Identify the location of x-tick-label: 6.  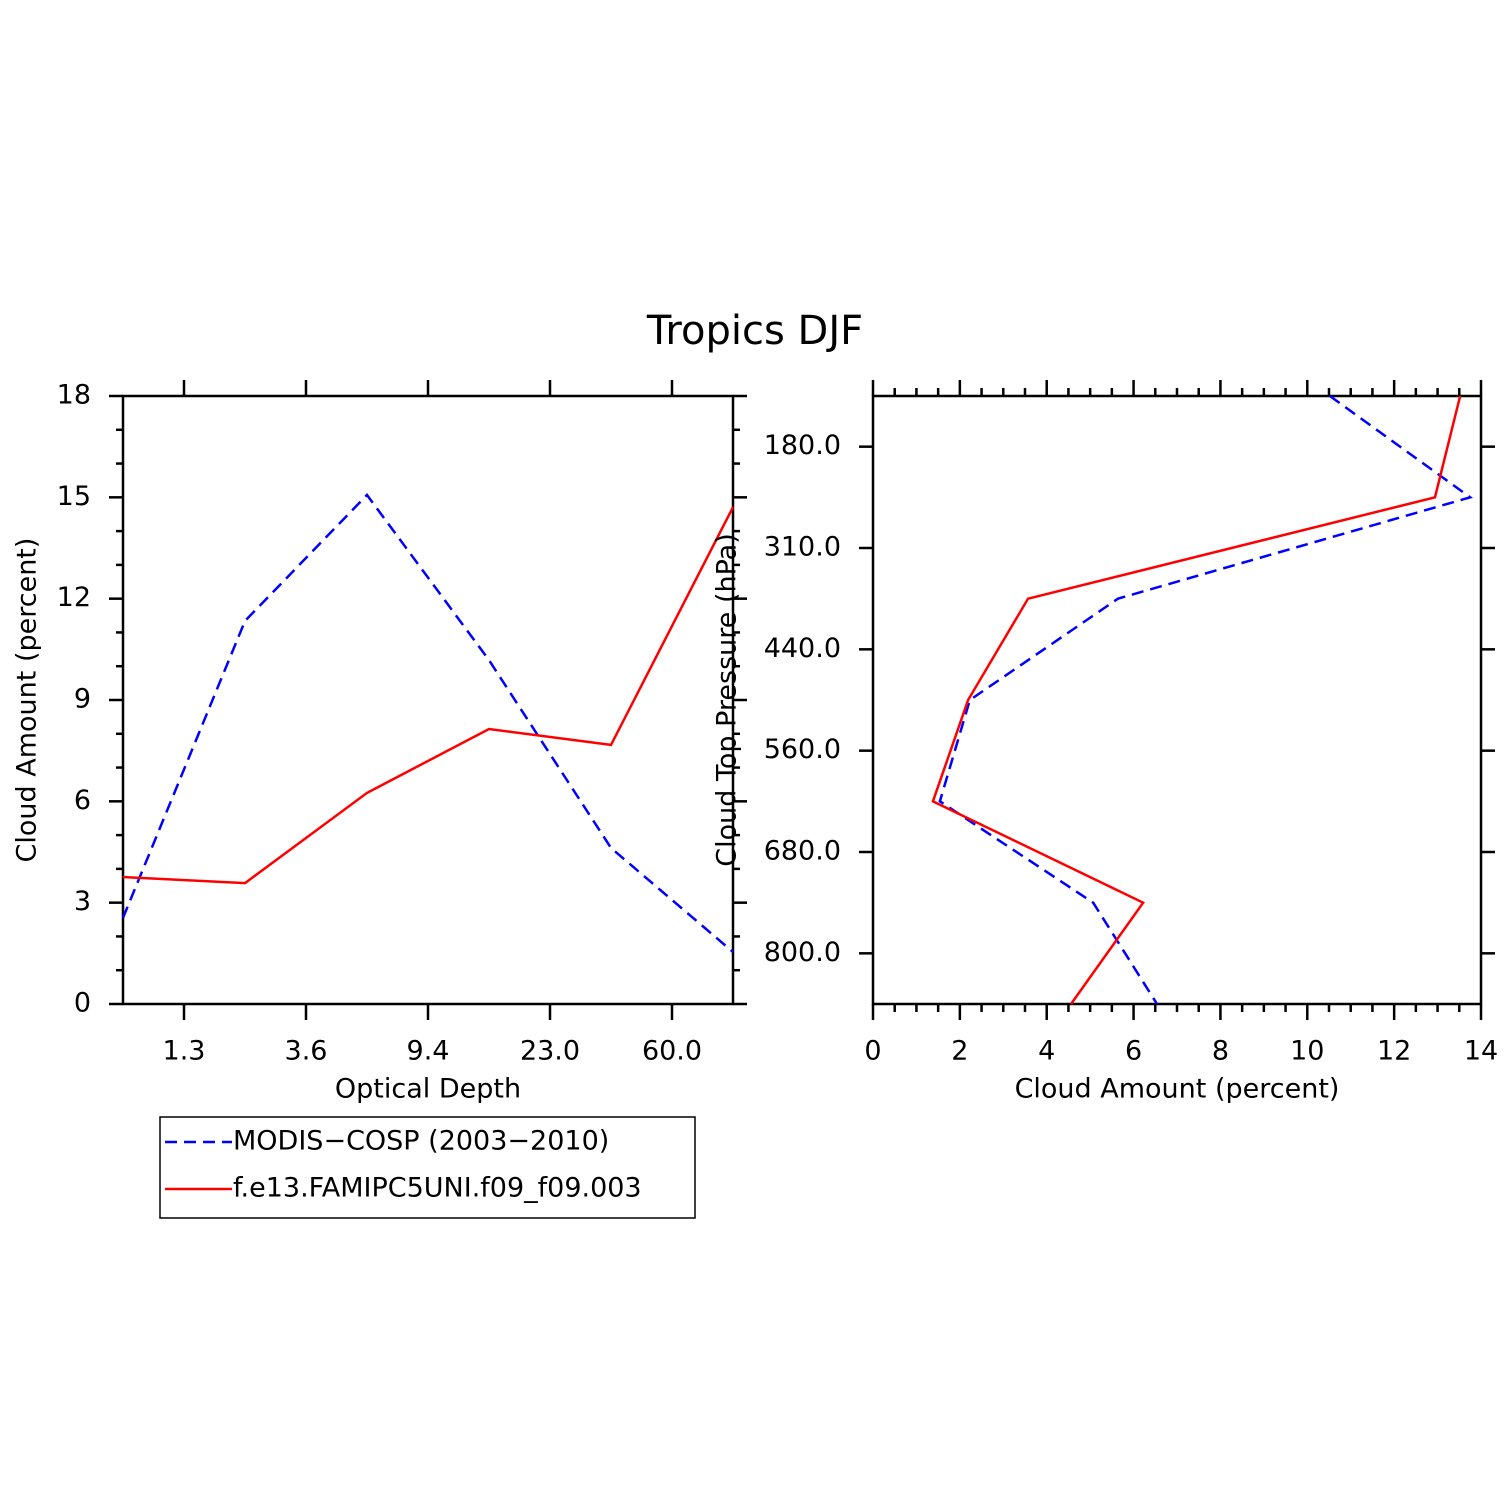
(1133, 1051).